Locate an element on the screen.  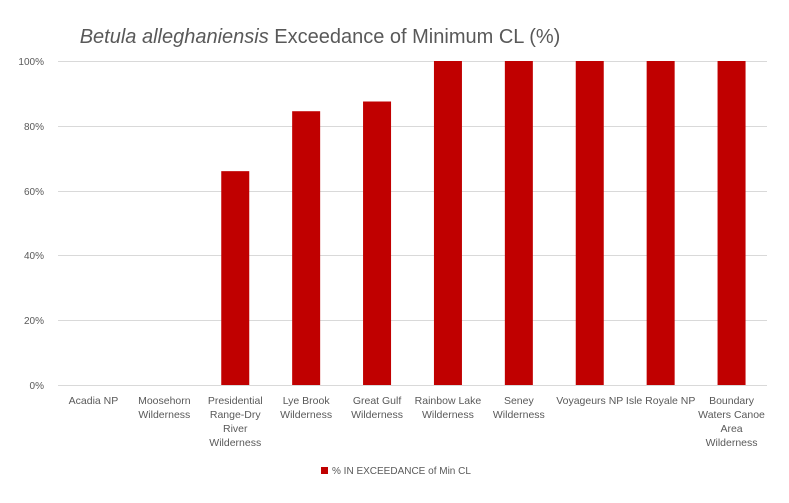
y-tick-label: 80% is located at coordinates (34, 127).